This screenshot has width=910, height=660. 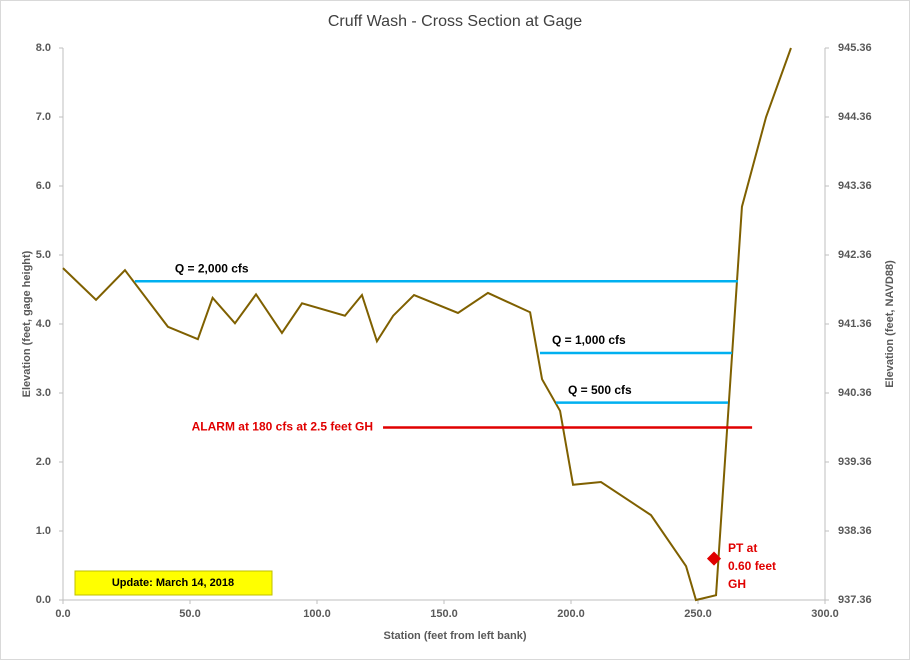 What do you see at coordinates (43, 600) in the screenshot?
I see `y-tick-label: 0.0` at bounding box center [43, 600].